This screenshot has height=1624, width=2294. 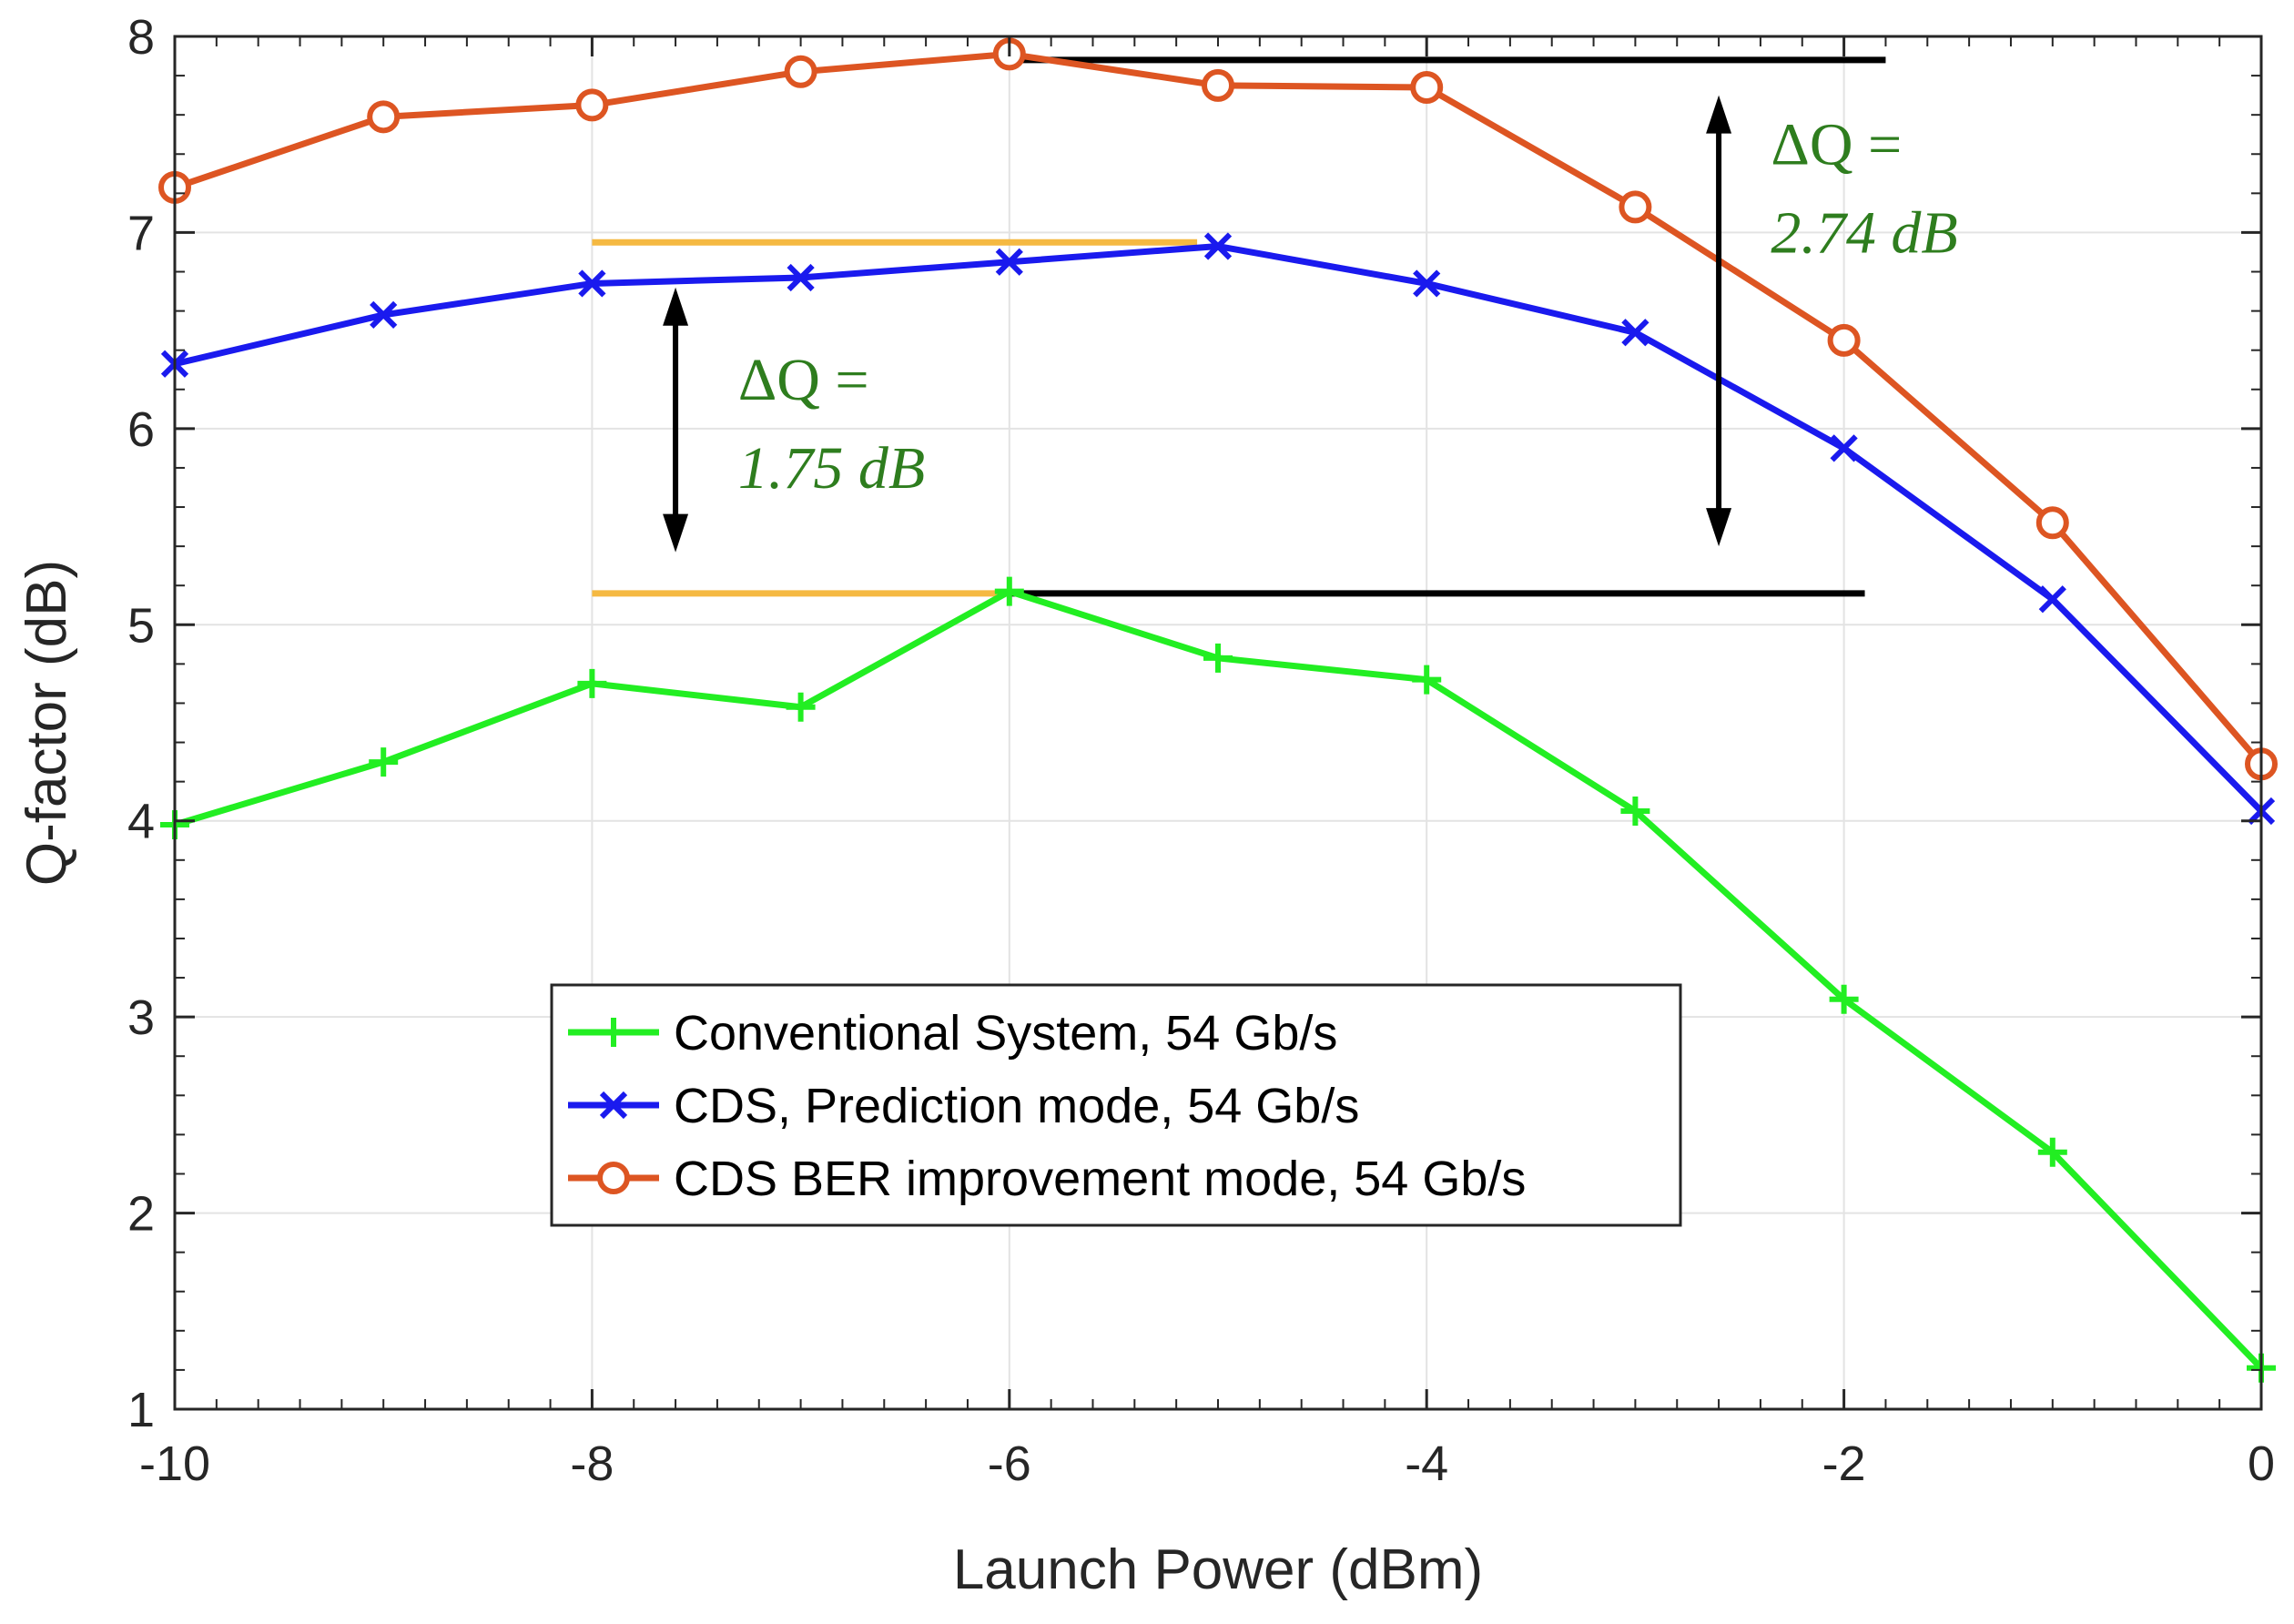 What do you see at coordinates (141, 37) in the screenshot?
I see `y-tick-label: 8` at bounding box center [141, 37].